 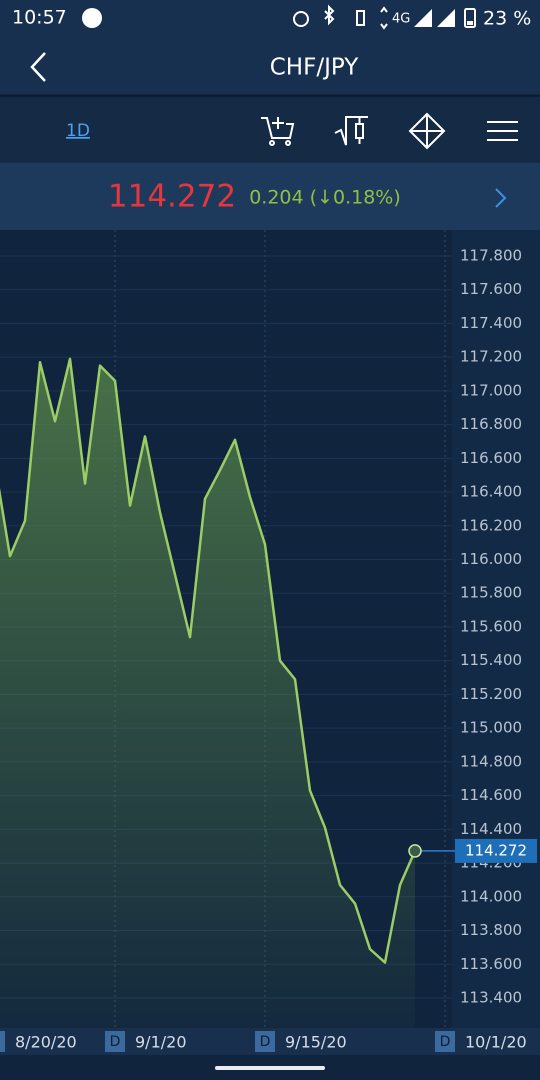 What do you see at coordinates (39, 18) in the screenshot?
I see `clock: 10:57` at bounding box center [39, 18].